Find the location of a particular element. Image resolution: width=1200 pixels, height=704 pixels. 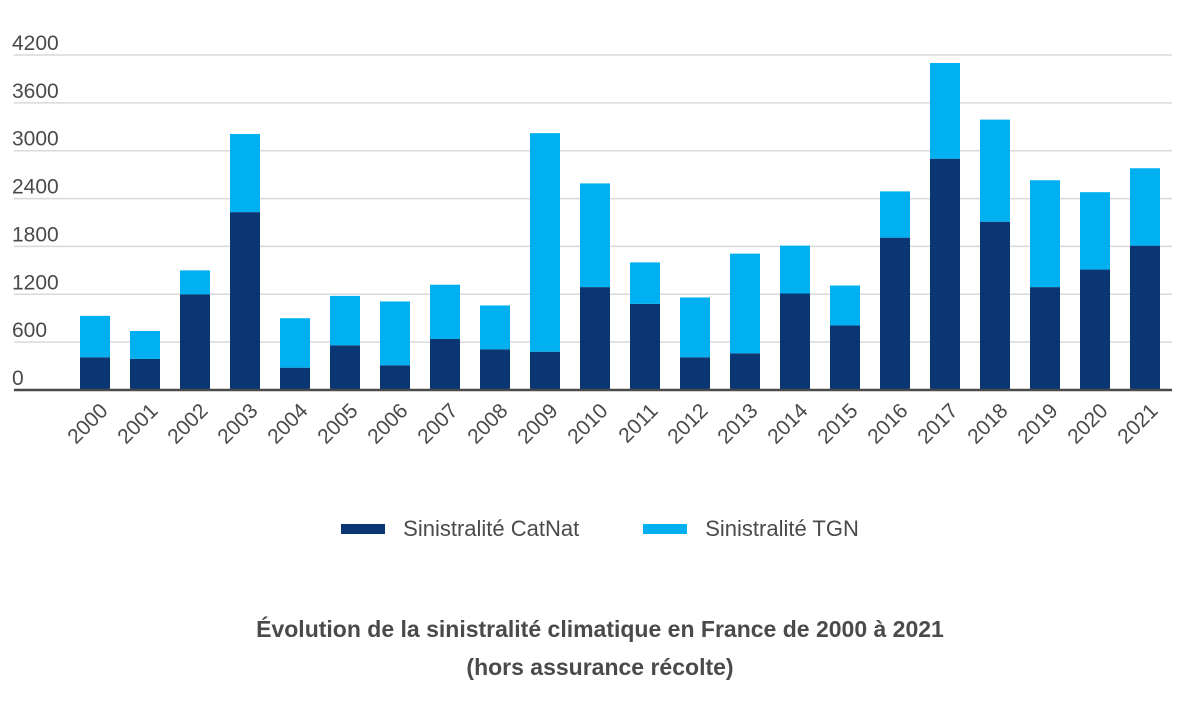

x-tick-label: 2010 is located at coordinates (587, 423).